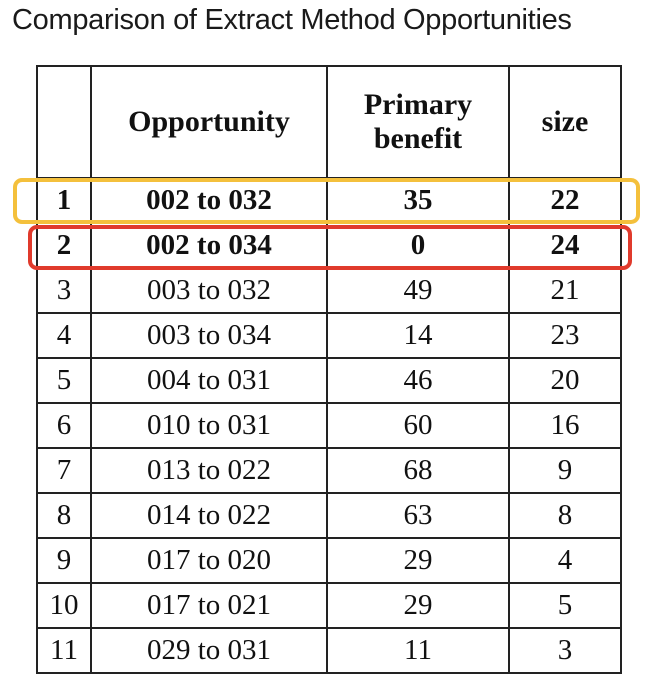 The width and height of the screenshot is (653, 694). I want to click on cell-size: 4, so click(565, 560).